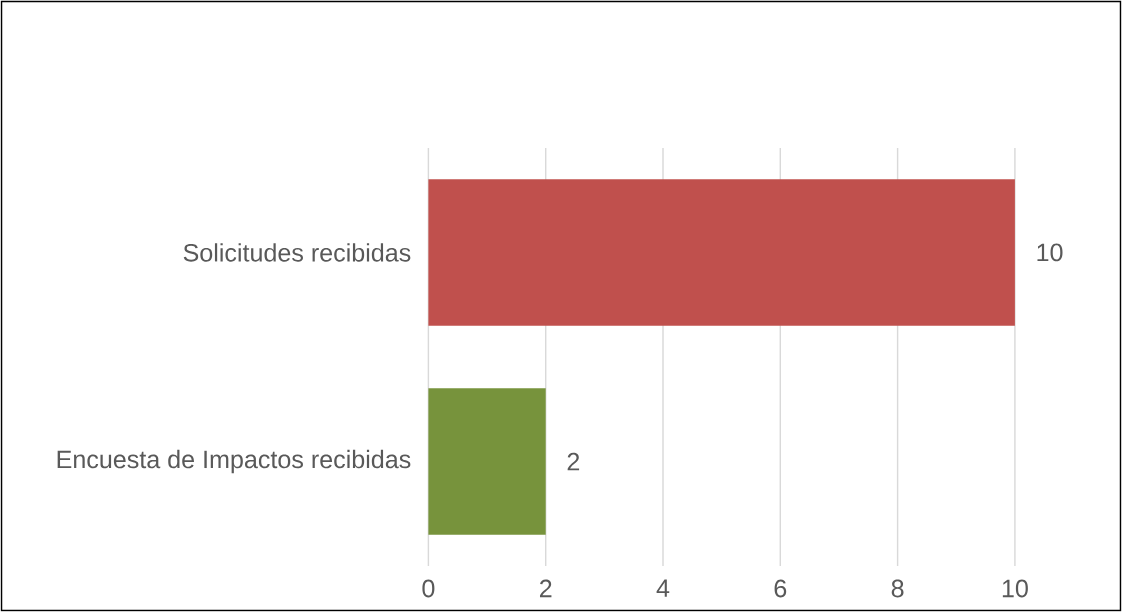  I want to click on x-tick-label: 10, so click(1015, 588).